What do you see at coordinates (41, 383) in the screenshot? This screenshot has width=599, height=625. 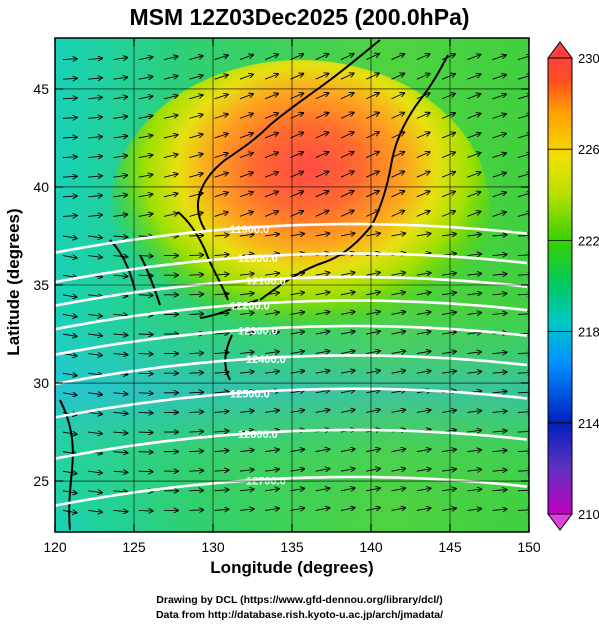 I see `y-tick-label: 30` at bounding box center [41, 383].